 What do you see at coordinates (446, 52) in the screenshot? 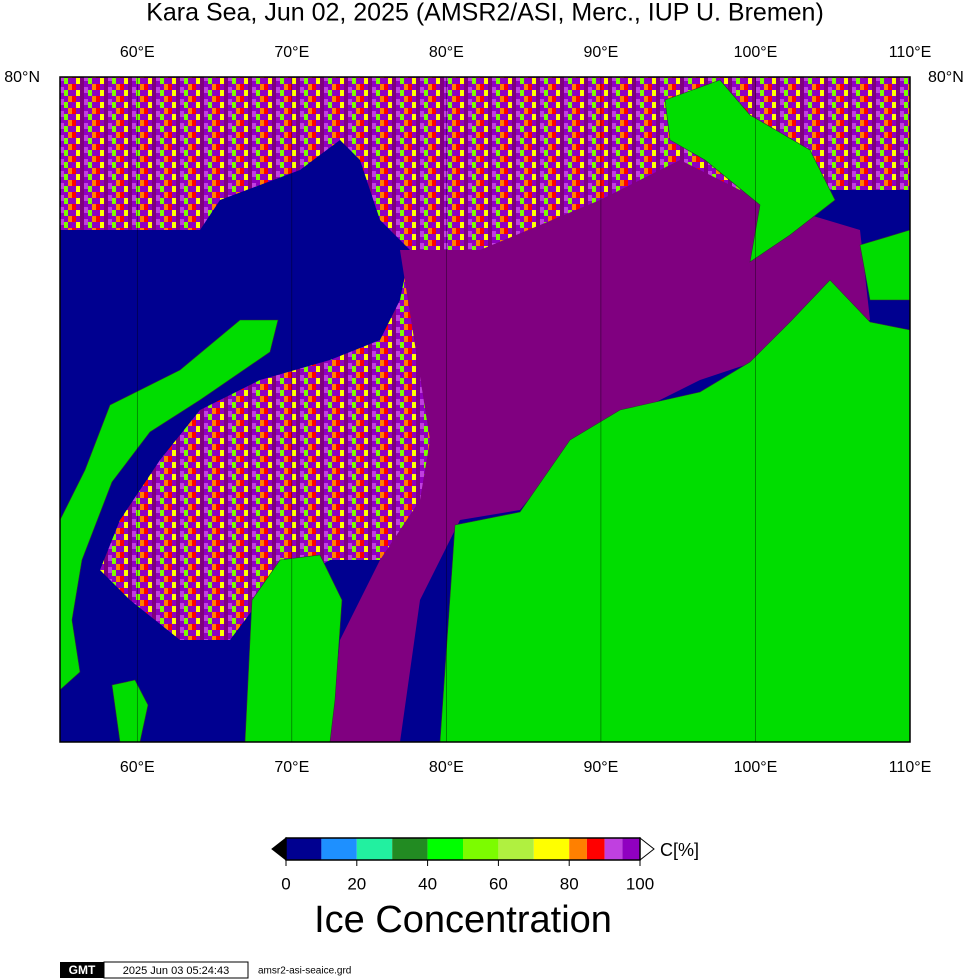
I see `lon-label-top: 80°E` at bounding box center [446, 52].